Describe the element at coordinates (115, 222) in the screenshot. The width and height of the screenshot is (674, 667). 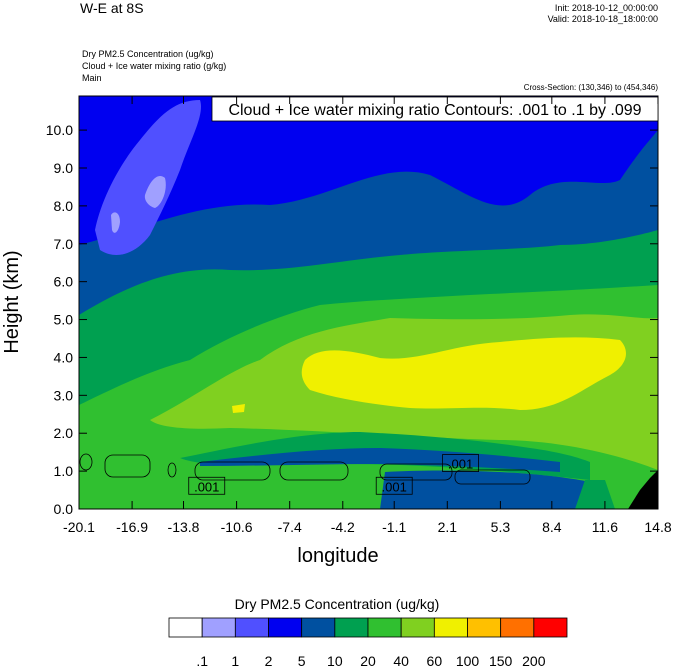
I see `field-band-1-b` at that location.